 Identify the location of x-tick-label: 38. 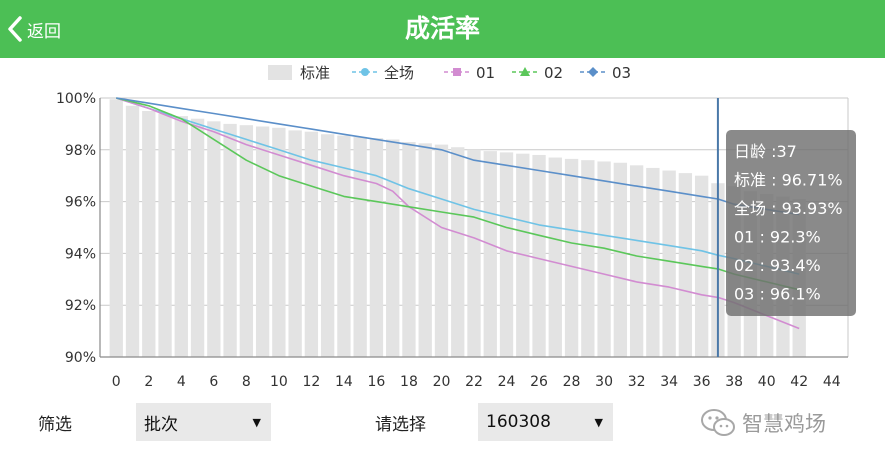
(734, 382).